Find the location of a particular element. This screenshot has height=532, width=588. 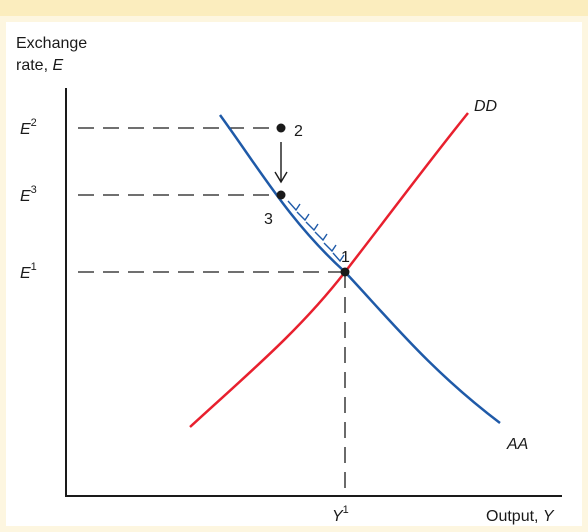

tick-e2: E2 is located at coordinates (28, 127).